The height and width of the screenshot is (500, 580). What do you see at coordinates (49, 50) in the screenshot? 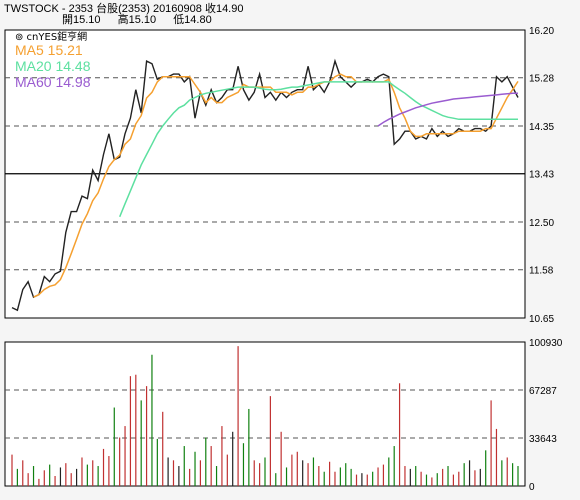
I see `legend-ma5: MA5 15.21` at bounding box center [49, 50].